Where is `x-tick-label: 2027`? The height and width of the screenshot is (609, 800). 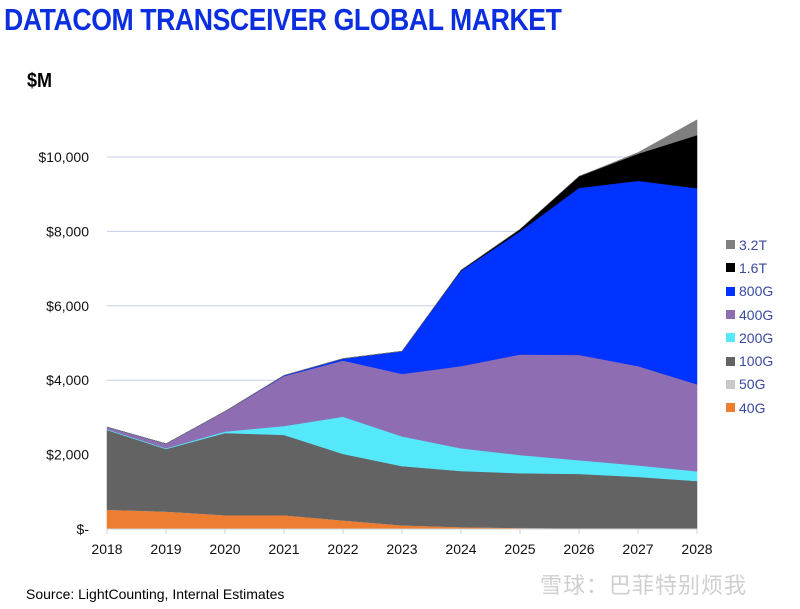
x-tick-label: 2027 is located at coordinates (637, 549).